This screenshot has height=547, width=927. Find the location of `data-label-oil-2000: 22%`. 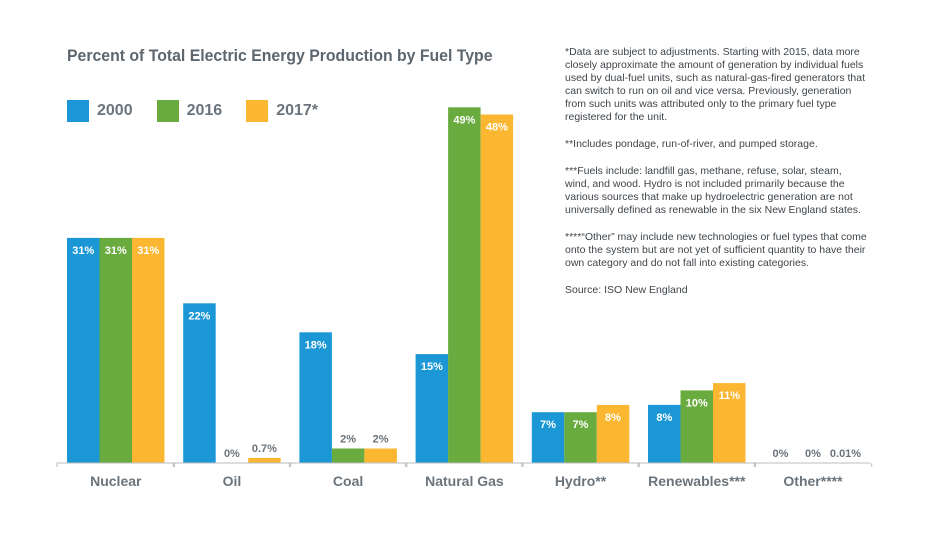

data-label-oil-2000: 22% is located at coordinates (199, 316).